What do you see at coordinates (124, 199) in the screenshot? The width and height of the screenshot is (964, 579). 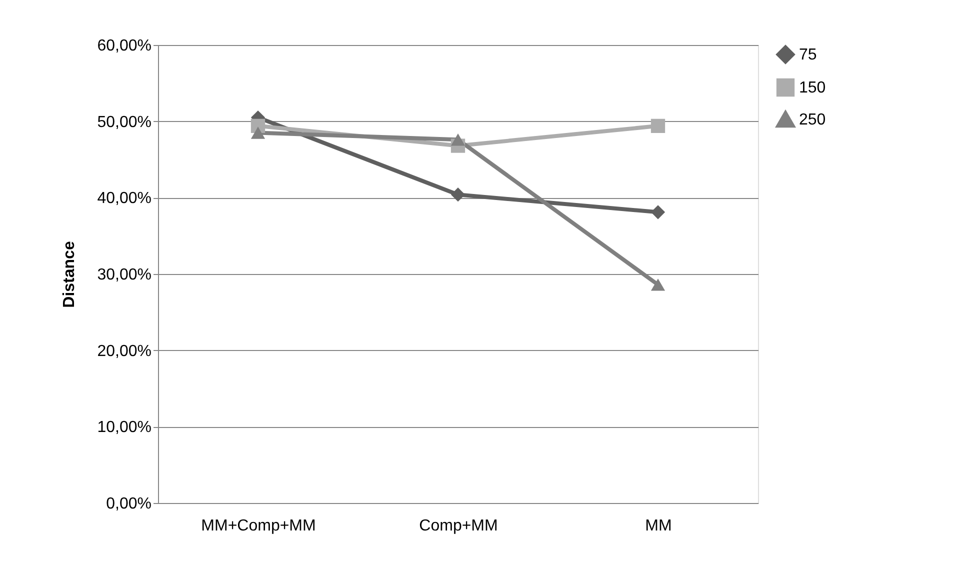 I see `y-tick-label: 40,00%` at bounding box center [124, 199].